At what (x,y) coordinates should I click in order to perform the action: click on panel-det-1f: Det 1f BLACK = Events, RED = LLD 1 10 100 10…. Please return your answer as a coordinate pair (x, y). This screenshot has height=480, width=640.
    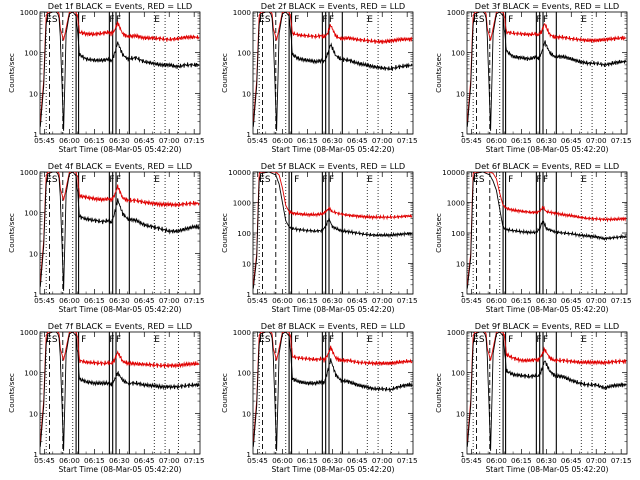
    Looking at the image, I should click on (106, 77).